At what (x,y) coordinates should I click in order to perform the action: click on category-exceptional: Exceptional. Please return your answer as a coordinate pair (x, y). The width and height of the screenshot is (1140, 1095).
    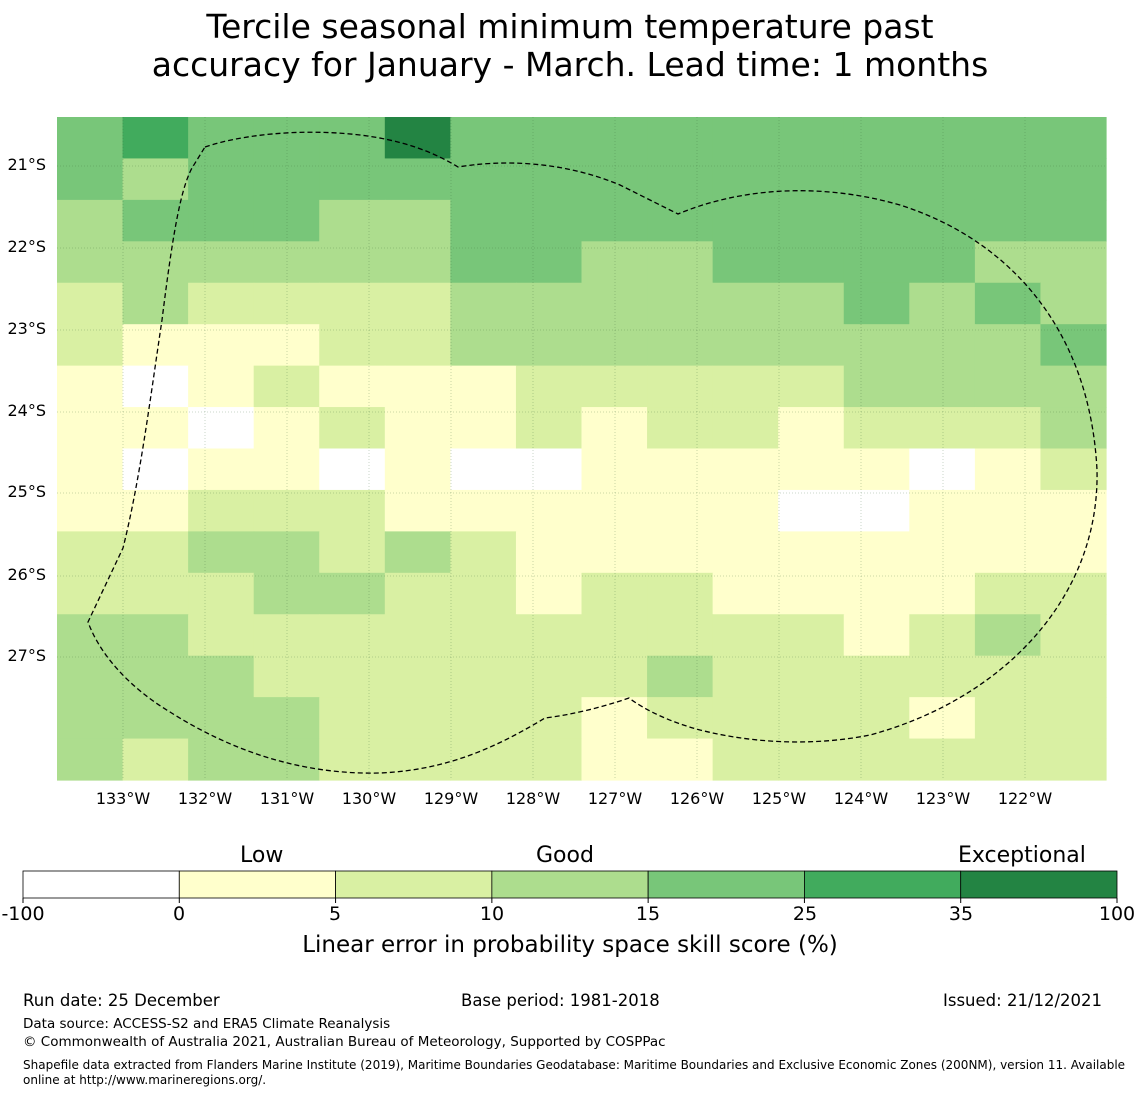
    Looking at the image, I should click on (1022, 855).